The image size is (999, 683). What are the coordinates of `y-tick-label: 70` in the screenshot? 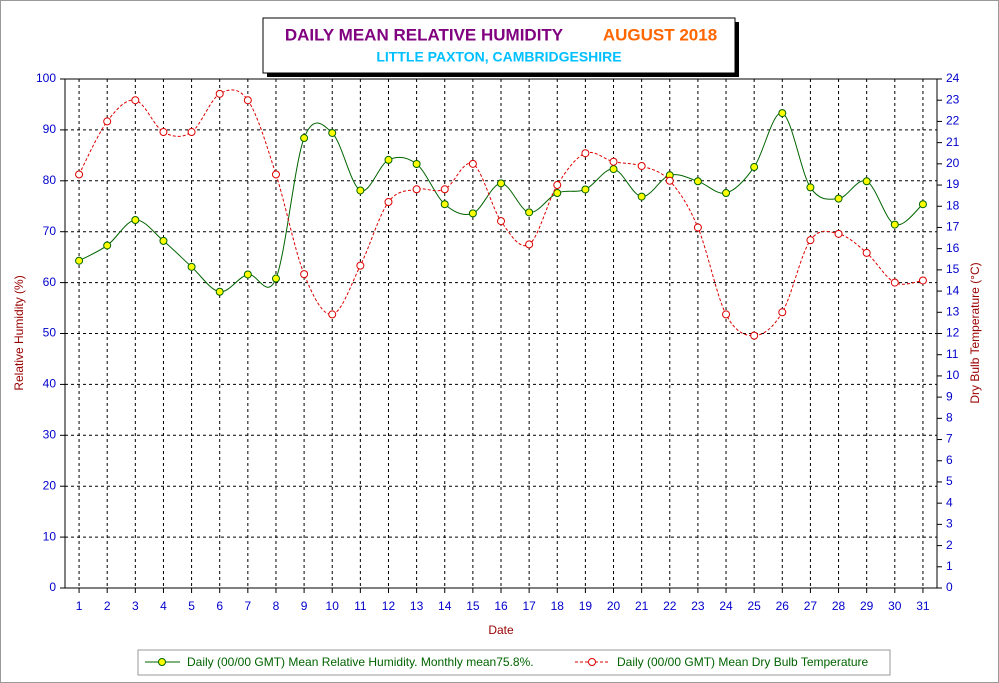 It's located at (50, 231).